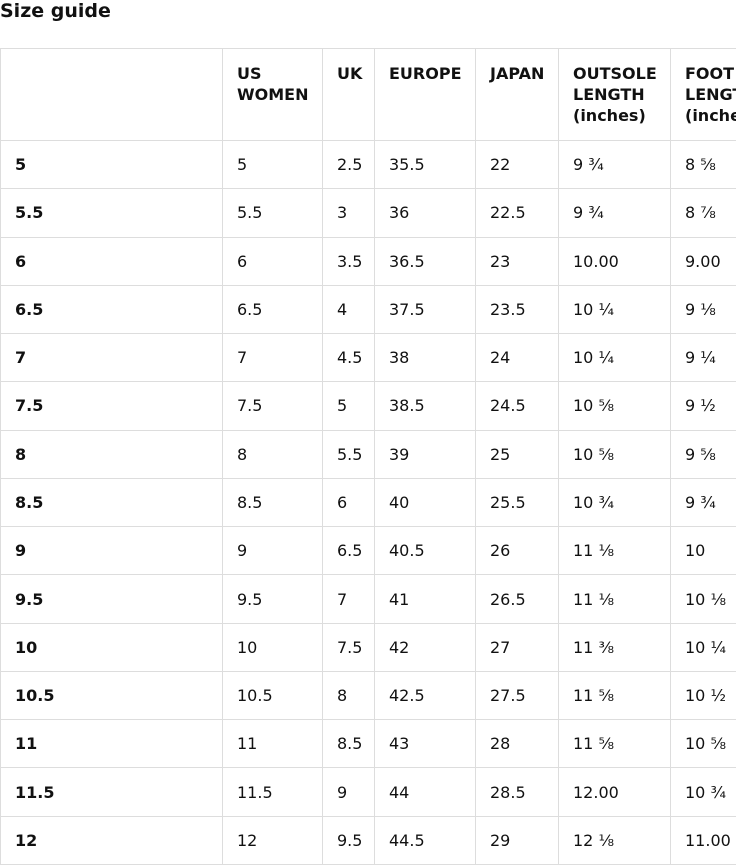 This screenshot has height=866, width=736. What do you see at coordinates (111, 358) in the screenshot?
I see `size-cell: 7` at bounding box center [111, 358].